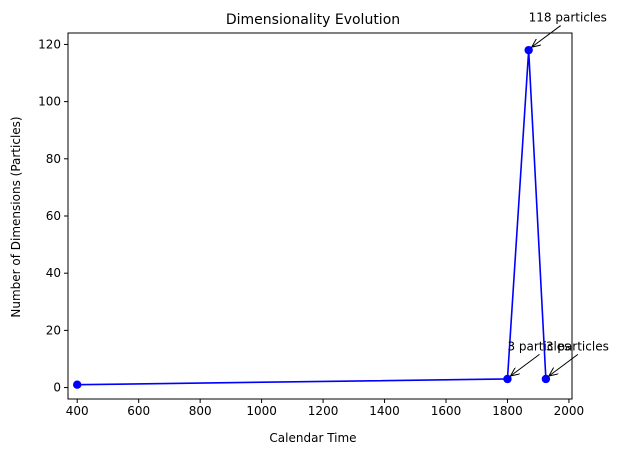 The image size is (623, 455). What do you see at coordinates (49, 102) in the screenshot?
I see `y-tick-label: 100` at bounding box center [49, 102].